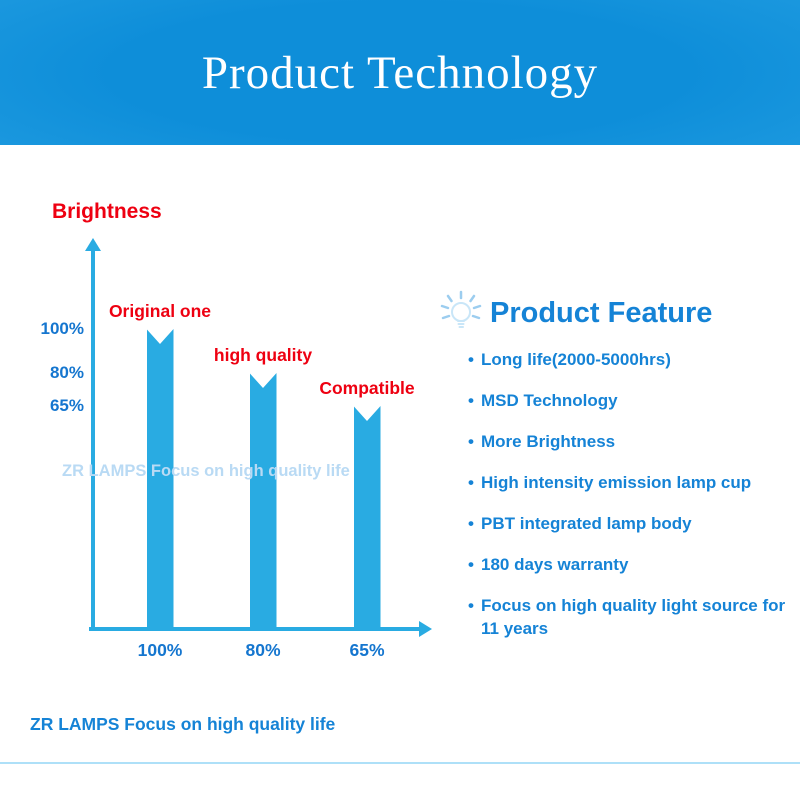  I want to click on chart-title: Brightness, so click(107, 211).